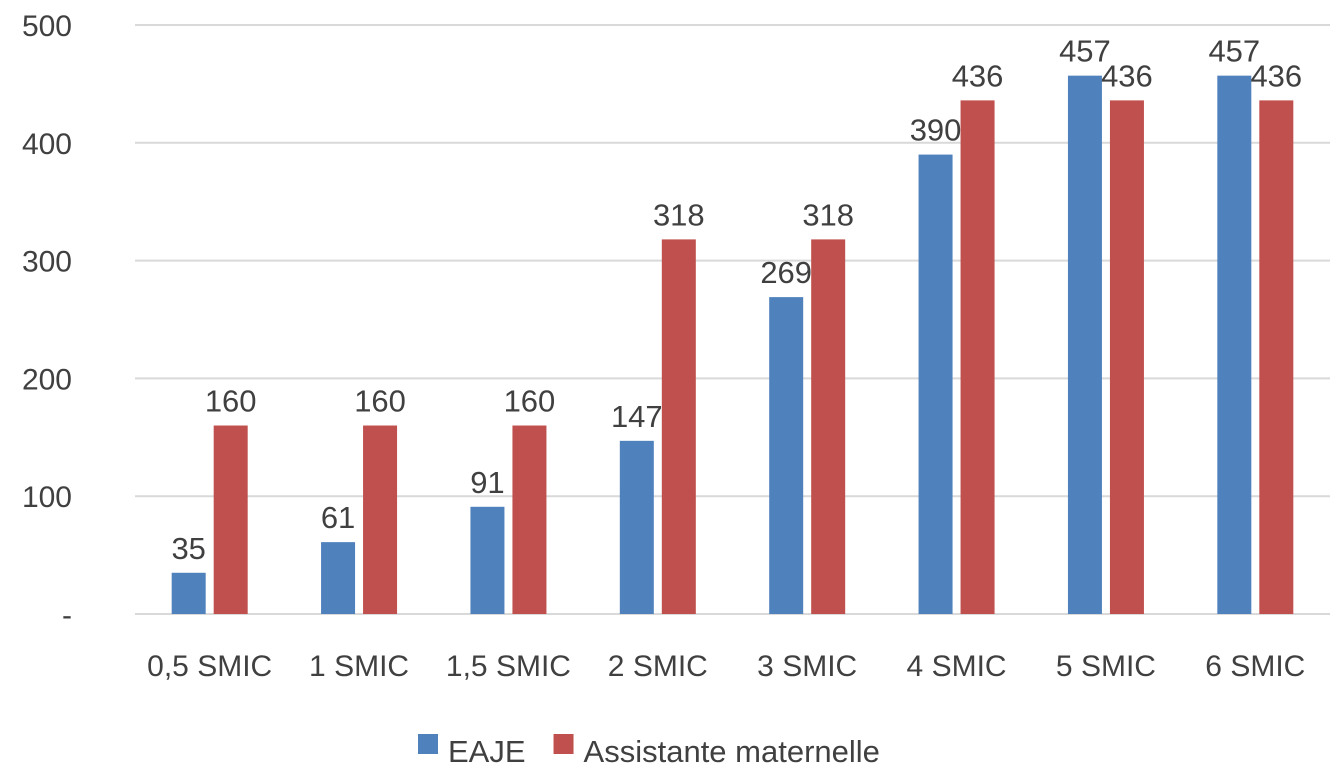 The image size is (1343, 781). I want to click on y-tick-label: 400, so click(47, 144).